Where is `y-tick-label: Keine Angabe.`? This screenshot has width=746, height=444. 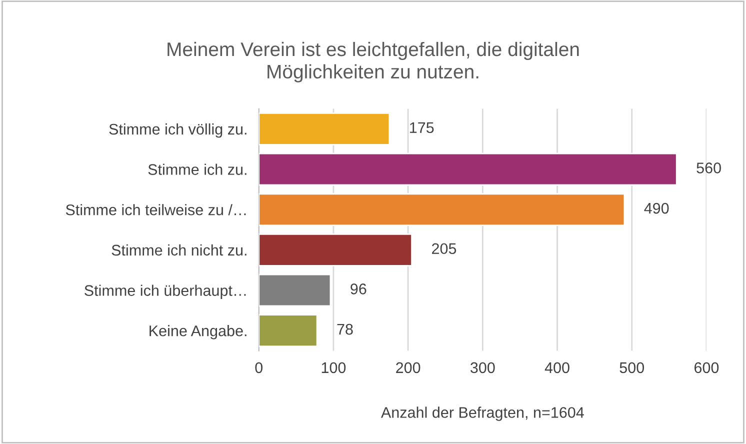
y-tick-label: Keine Angabe. is located at coordinates (198, 332).